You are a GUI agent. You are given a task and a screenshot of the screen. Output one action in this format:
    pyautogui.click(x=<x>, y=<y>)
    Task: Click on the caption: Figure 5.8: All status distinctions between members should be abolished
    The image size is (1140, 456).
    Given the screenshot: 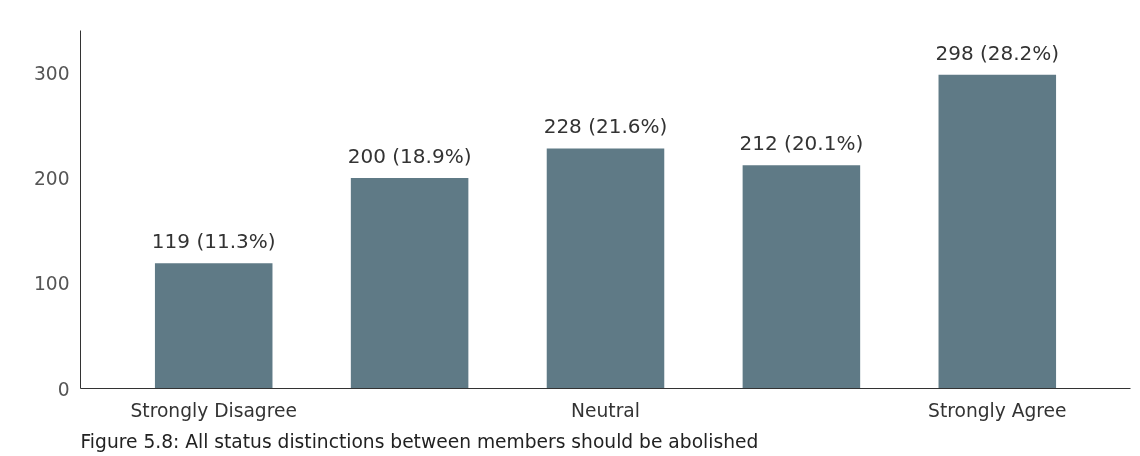 What is the action you would take?
    pyautogui.click(x=419, y=441)
    